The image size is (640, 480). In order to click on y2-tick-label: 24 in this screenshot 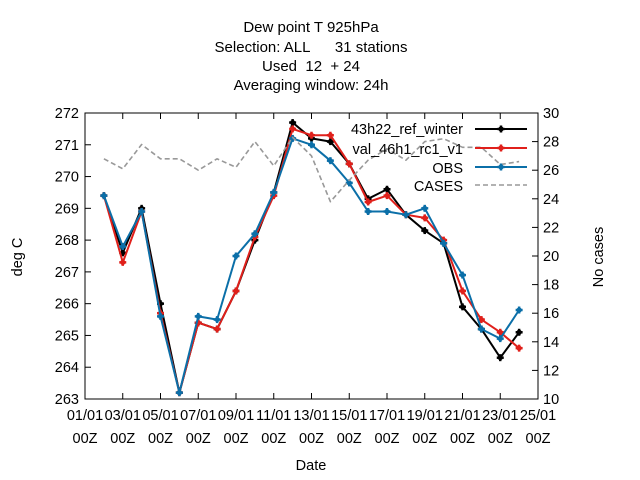, I will do `click(551, 200)`.